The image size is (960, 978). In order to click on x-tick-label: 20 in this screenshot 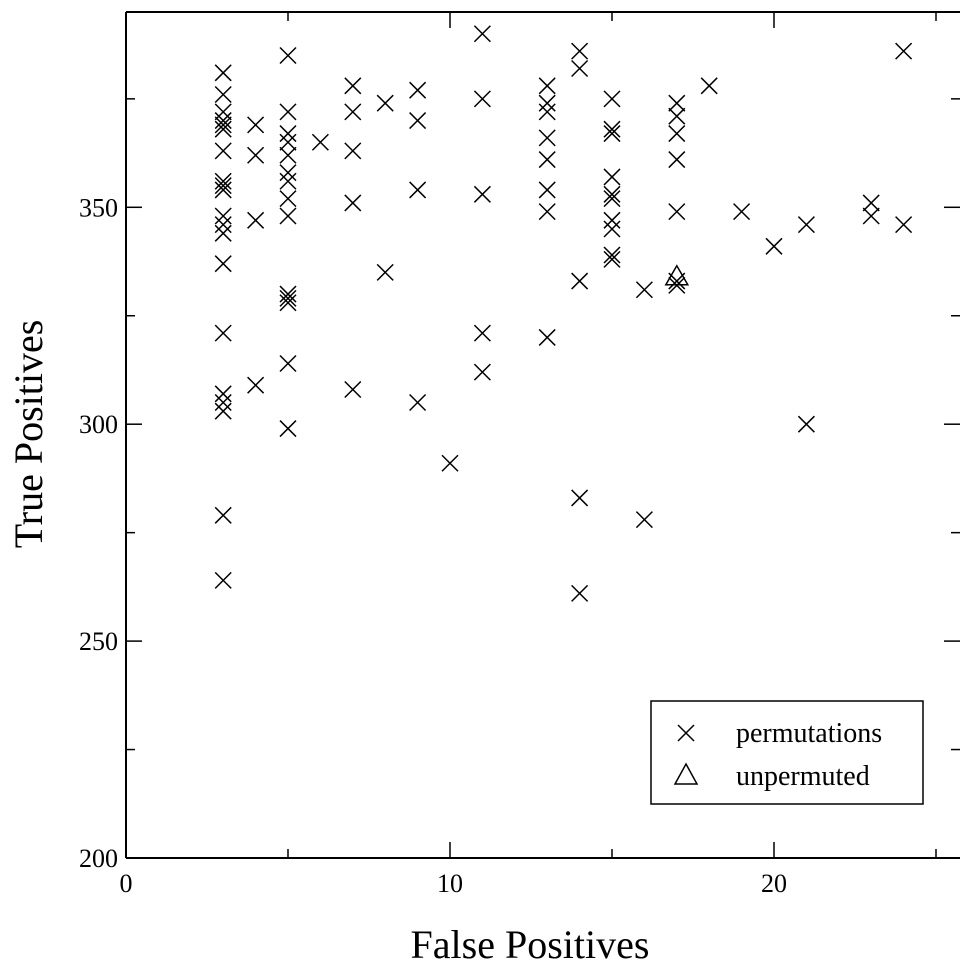, I will do `click(774, 883)`.